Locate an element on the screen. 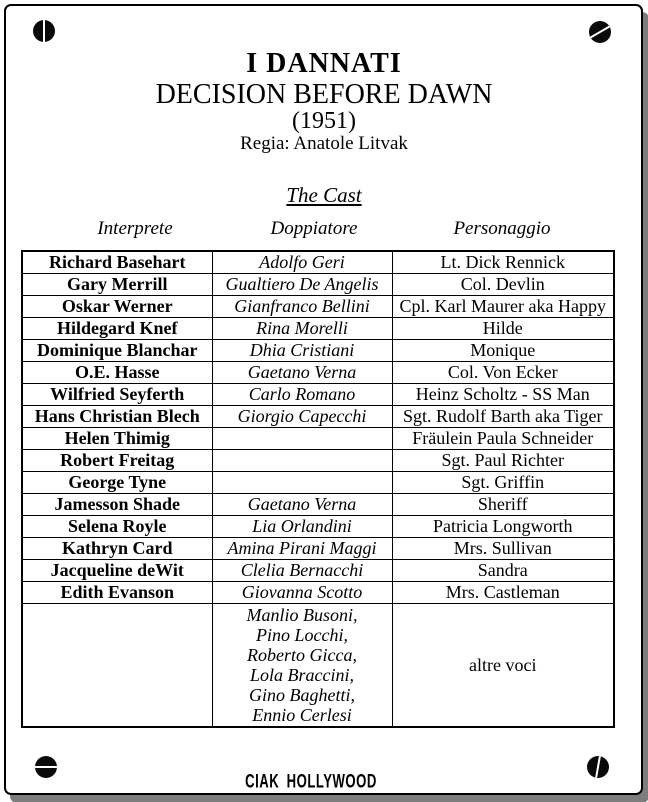 Image resolution: width=648 pixels, height=802 pixels. cell-interprete: Selena Royle is located at coordinates (117, 526).